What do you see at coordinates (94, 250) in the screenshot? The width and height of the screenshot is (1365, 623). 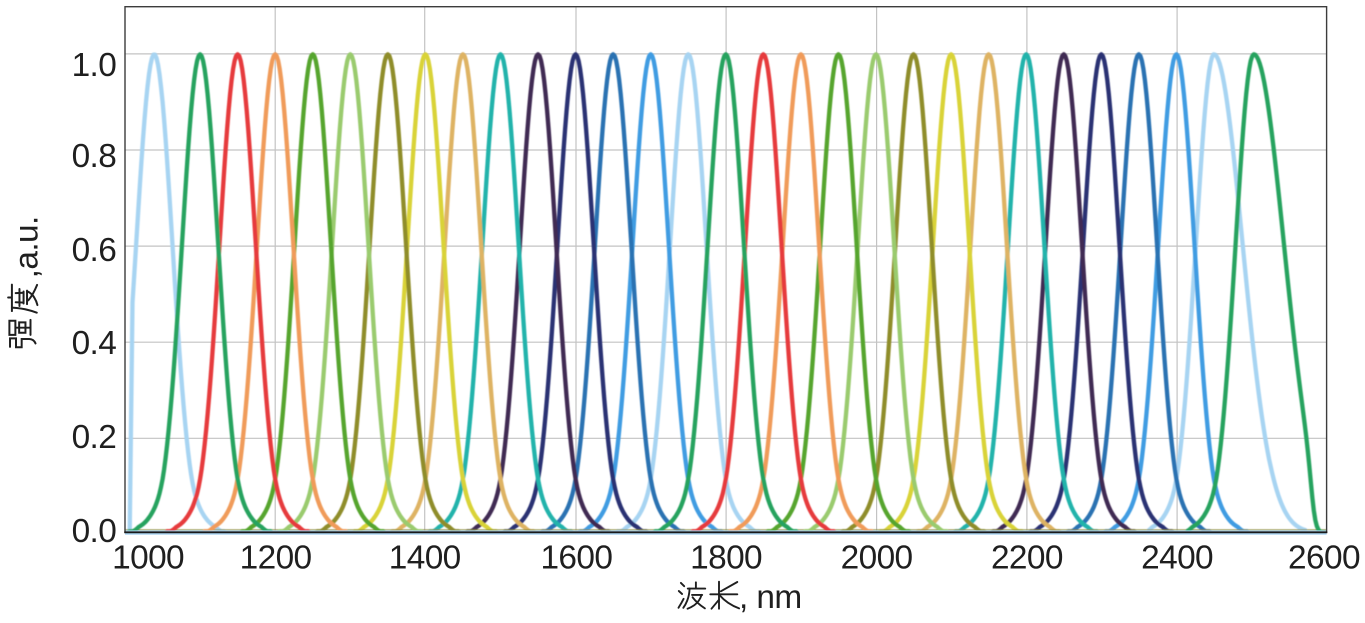 I see `svg-text: 0.6` at bounding box center [94, 250].